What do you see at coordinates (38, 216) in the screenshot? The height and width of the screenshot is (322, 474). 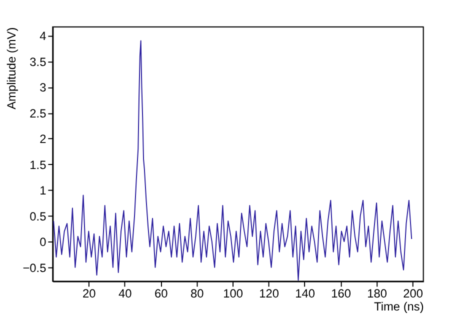 I see `y-tick-label: 0.5` at bounding box center [38, 216].